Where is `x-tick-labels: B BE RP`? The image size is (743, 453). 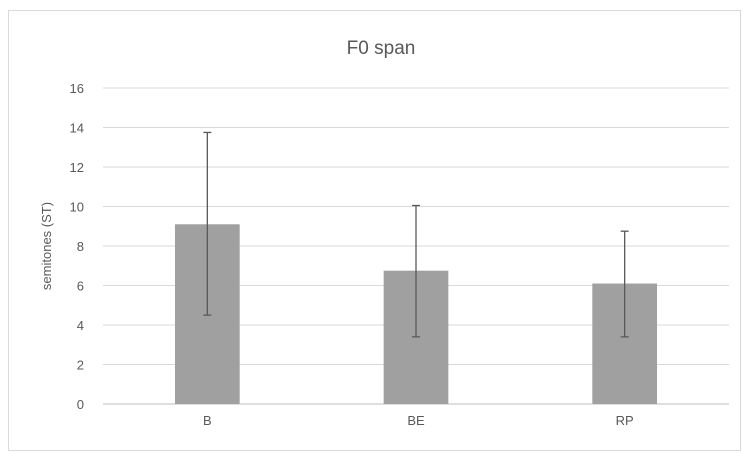 x-tick-labels: B BE RP is located at coordinates (418, 420).